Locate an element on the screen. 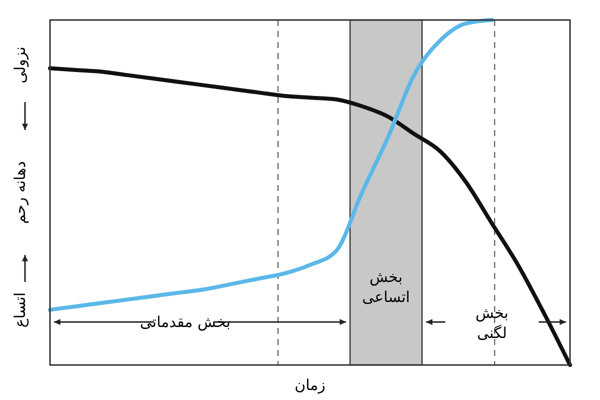 The image size is (600, 400). annotation: بخش اتساعی is located at coordinates (386, 287).